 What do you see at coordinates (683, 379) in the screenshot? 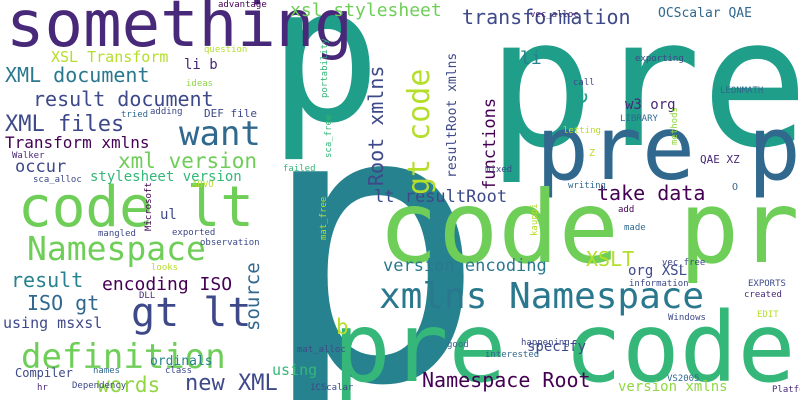
I see `word-platform: VS2005` at bounding box center [683, 379].